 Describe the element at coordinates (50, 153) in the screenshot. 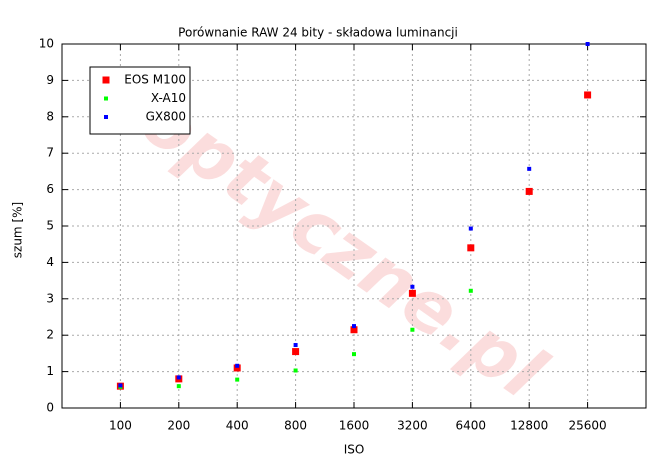

I see `y-tick-label: 7` at that location.